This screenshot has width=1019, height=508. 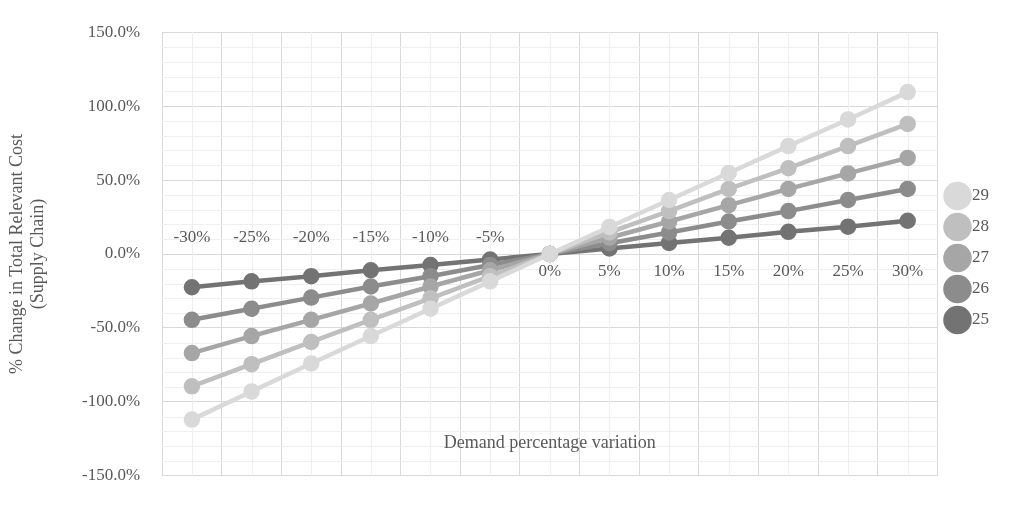 I want to click on legend-label: 26, so click(x=980, y=288).